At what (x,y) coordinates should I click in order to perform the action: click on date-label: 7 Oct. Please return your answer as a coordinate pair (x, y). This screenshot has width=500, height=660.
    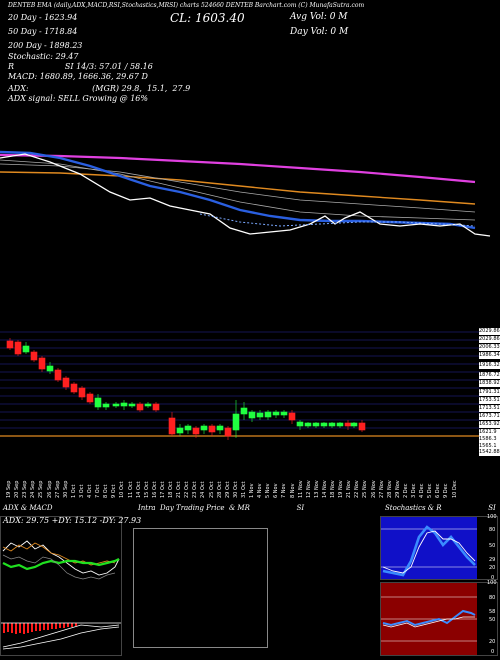
    Looking at the image, I should click on (98, 491).